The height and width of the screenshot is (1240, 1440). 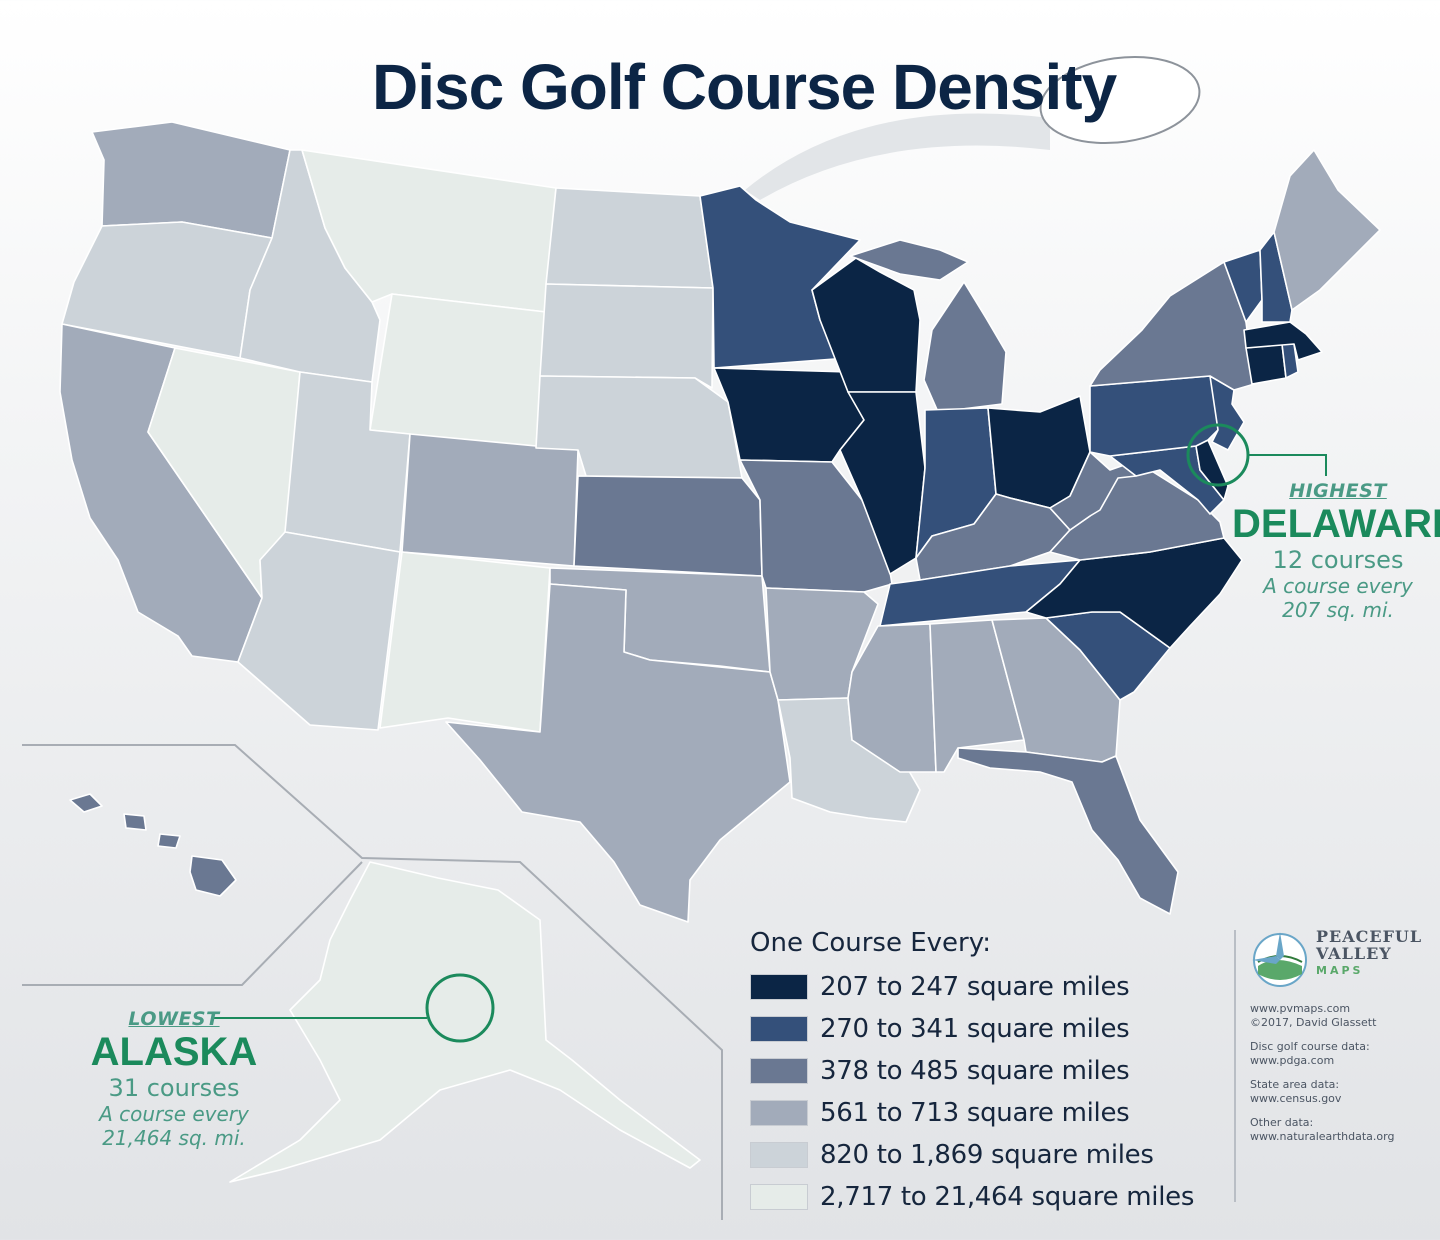 I want to click on lowest-rate-line2: 21,464 sq. mi., so click(x=174, y=1138).